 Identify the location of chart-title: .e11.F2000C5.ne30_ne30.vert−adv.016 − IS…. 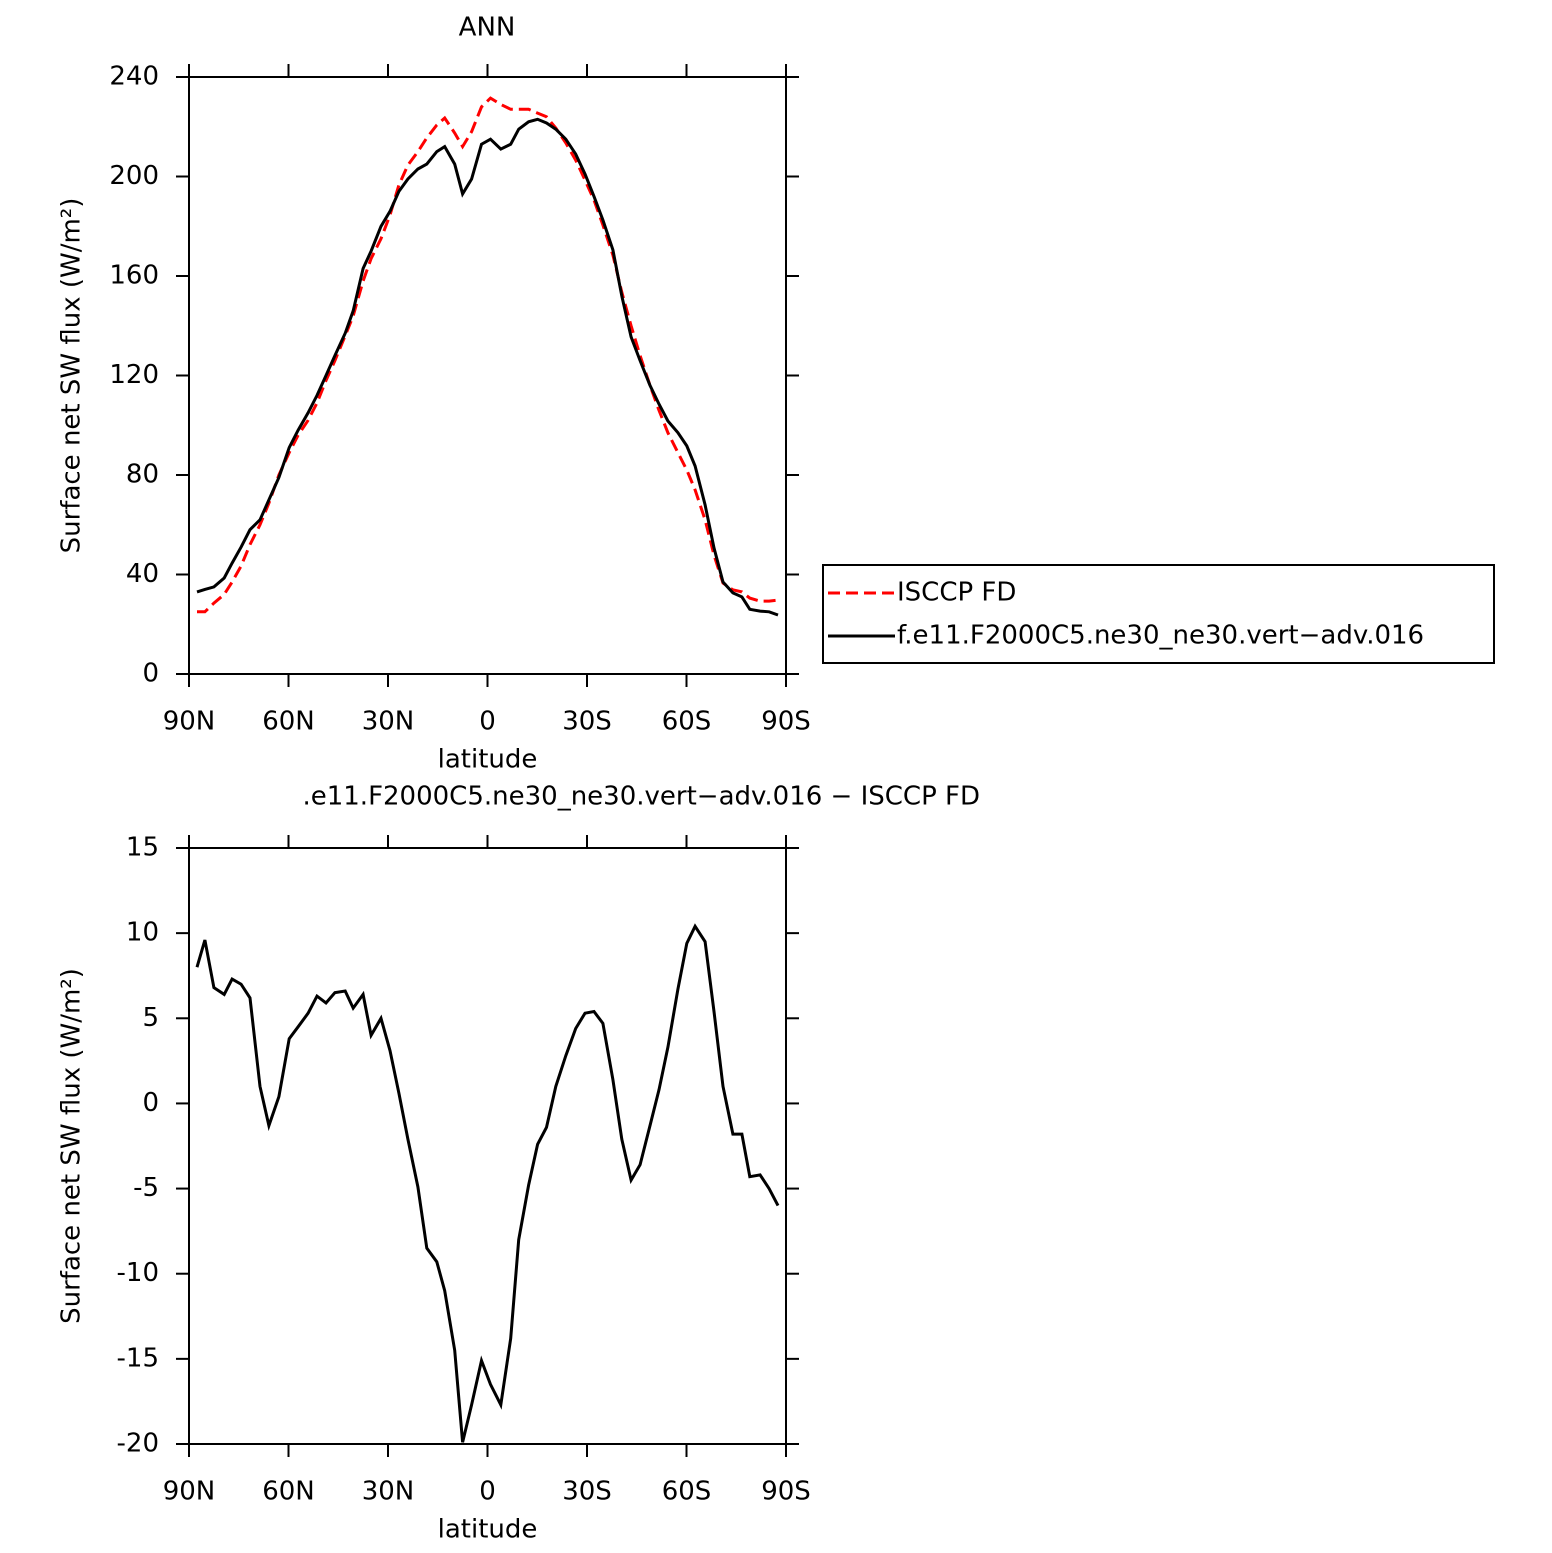
(641, 797).